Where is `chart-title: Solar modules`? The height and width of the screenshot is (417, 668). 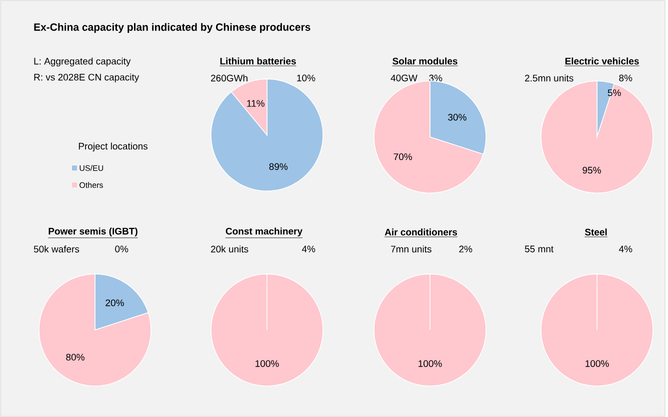 chart-title: Solar modules is located at coordinates (425, 61).